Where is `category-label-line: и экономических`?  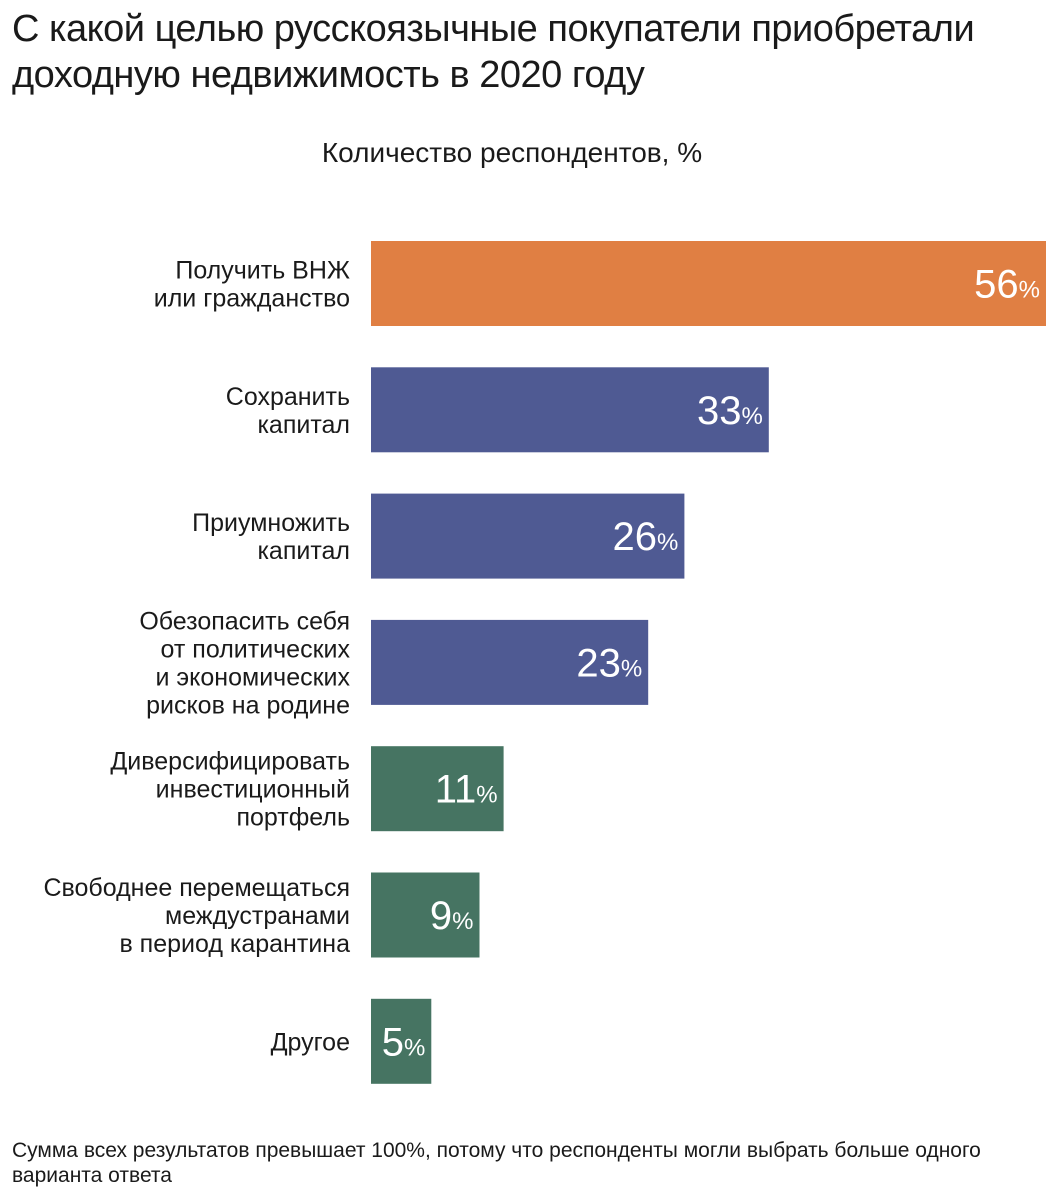 category-label-line: и экономических is located at coordinates (253, 677).